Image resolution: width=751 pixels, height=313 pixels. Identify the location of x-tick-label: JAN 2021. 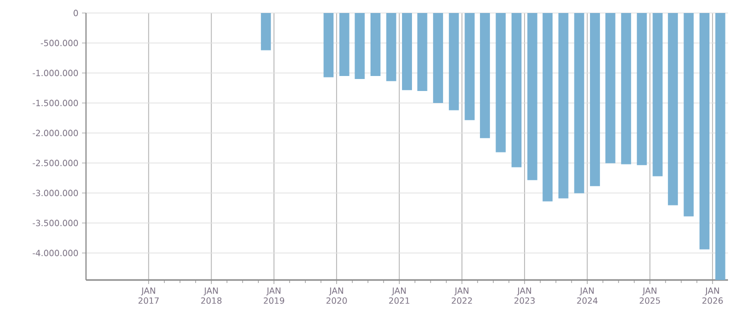
(399, 296).